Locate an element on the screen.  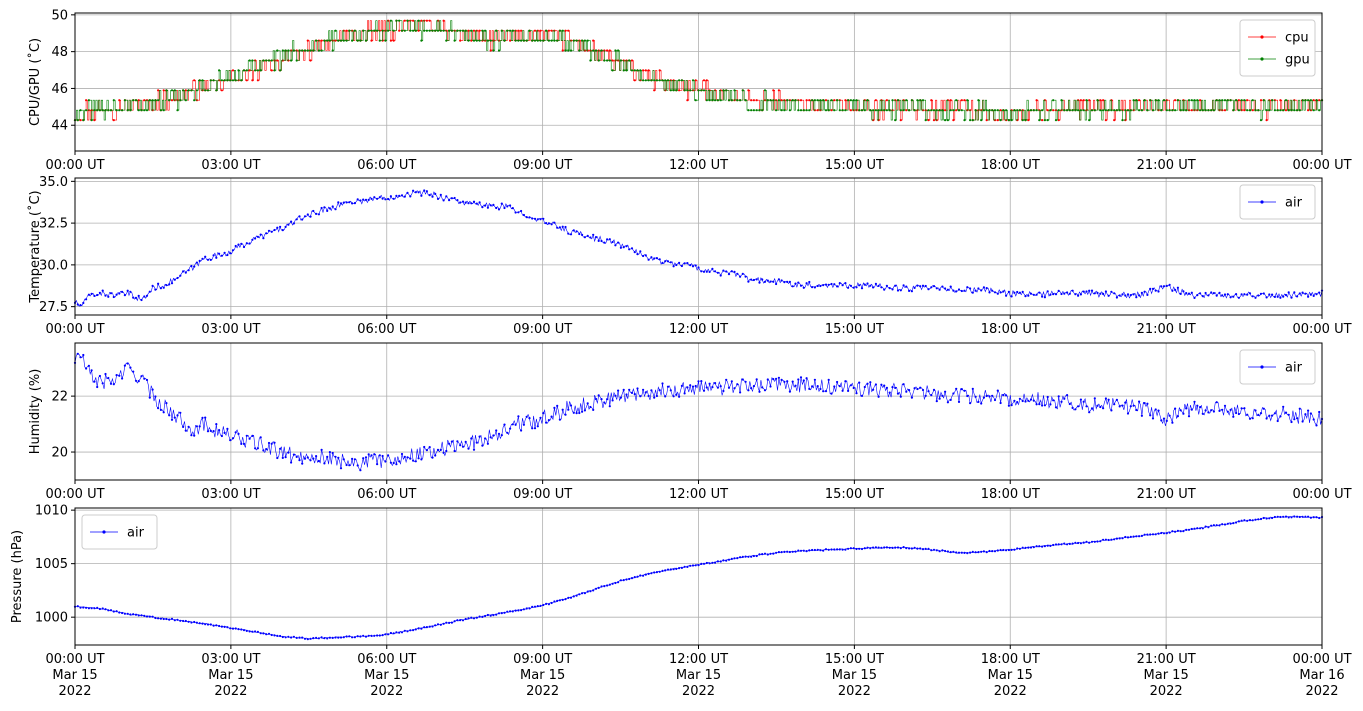
x-tick-label: 18:00 UT is located at coordinates (1010, 165).